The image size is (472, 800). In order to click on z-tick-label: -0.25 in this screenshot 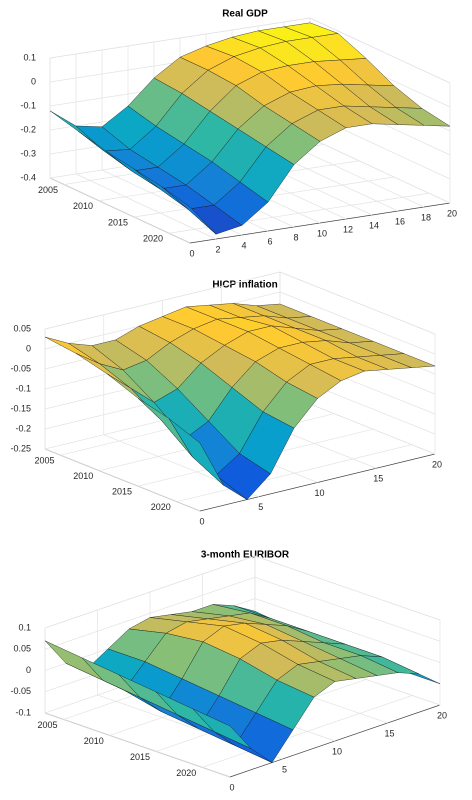, I will do `click(20, 448)`.